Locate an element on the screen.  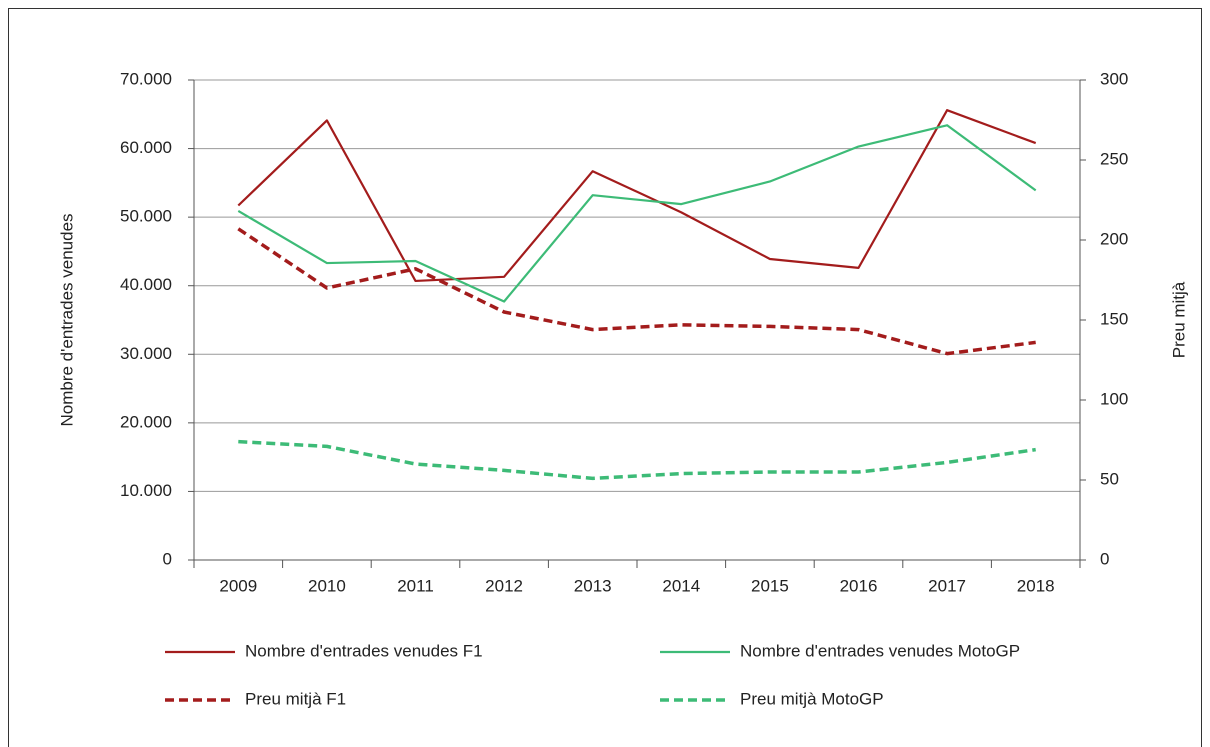
x-tick-label: 2010 is located at coordinates (327, 585).